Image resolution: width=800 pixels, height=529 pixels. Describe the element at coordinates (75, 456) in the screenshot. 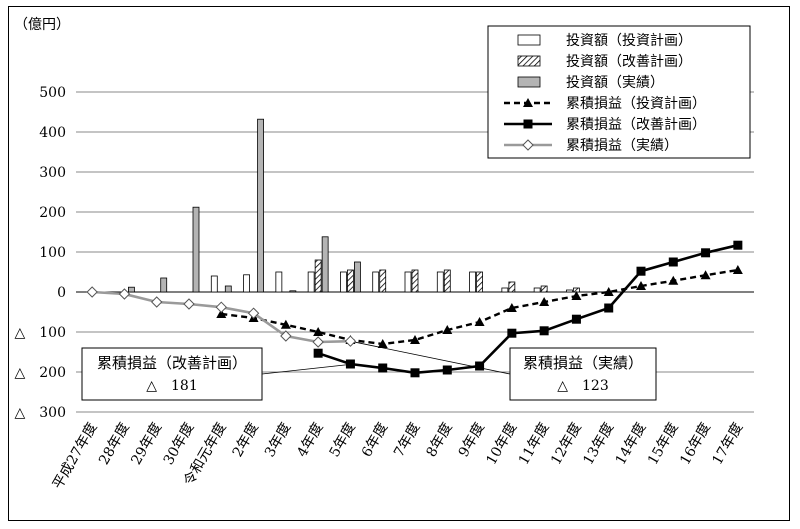

I see `x-tick-label: 平成27年度` at that location.